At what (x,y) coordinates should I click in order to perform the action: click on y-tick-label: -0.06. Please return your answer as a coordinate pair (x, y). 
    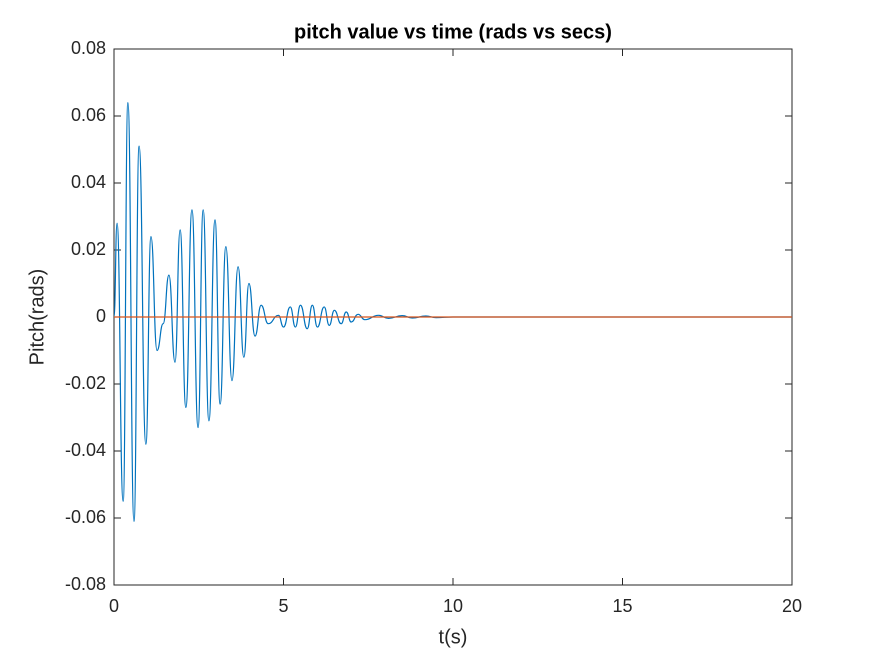
    Looking at the image, I should click on (85, 517).